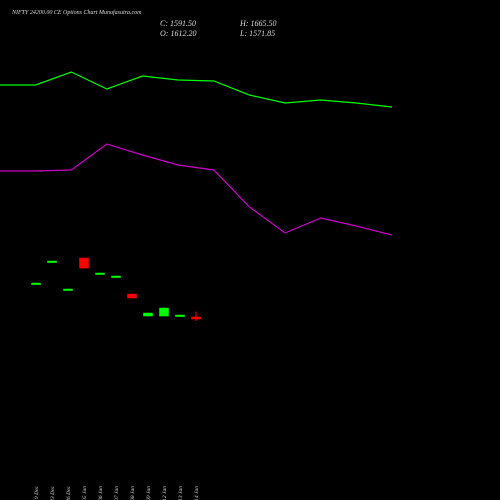 The image size is (500, 500). I want to click on open-label: O: 1612.20, so click(178, 33).